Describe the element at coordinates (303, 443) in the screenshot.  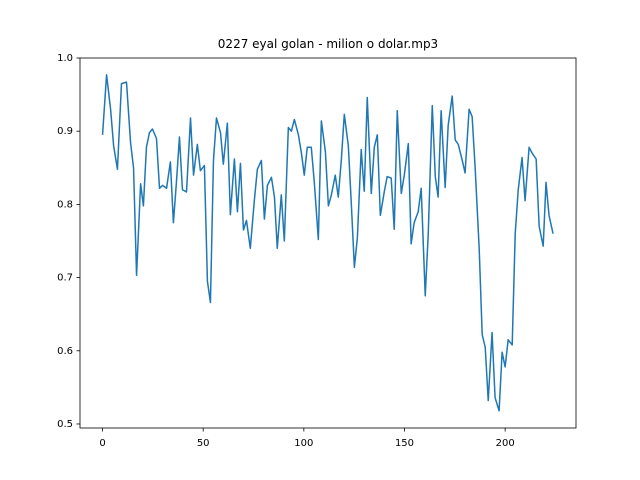
I see `x-tick-label: 100` at that location.